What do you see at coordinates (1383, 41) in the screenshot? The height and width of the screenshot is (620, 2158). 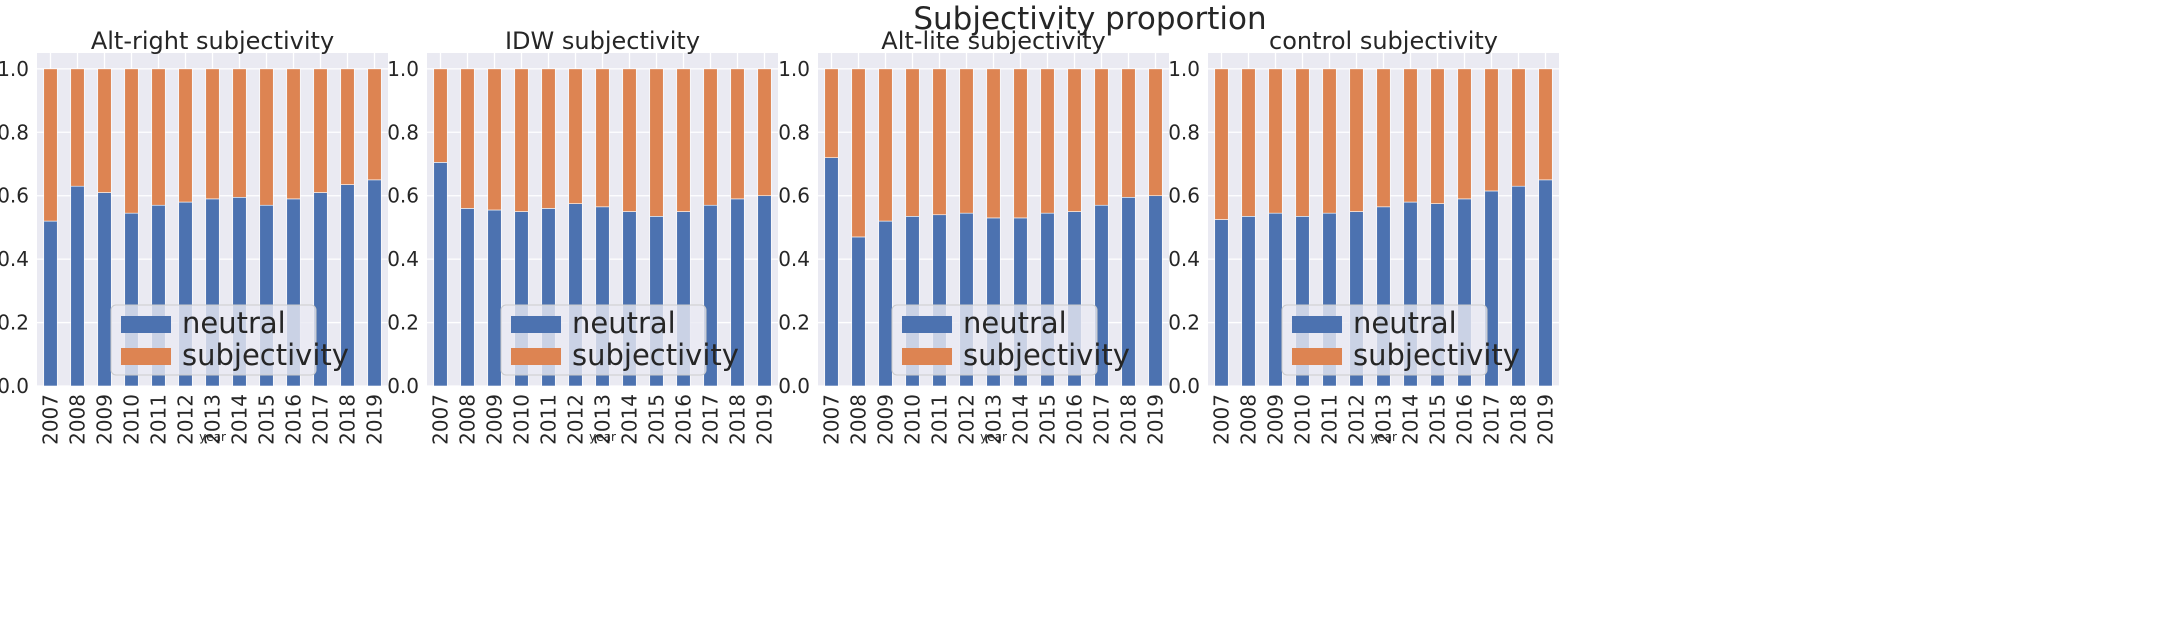 I see `subplot-title: control subjectivity` at bounding box center [1383, 41].